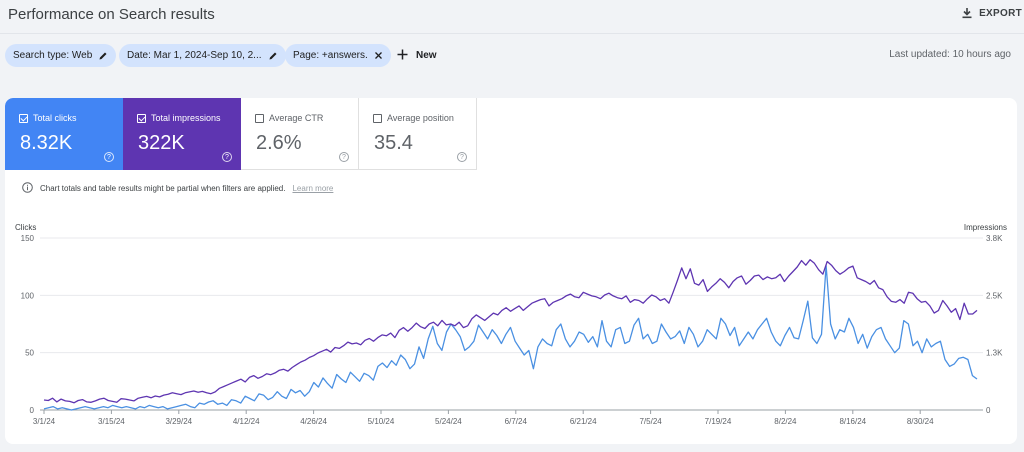  Describe the element at coordinates (161, 143) in the screenshot. I see `metric-value: 322K` at that location.